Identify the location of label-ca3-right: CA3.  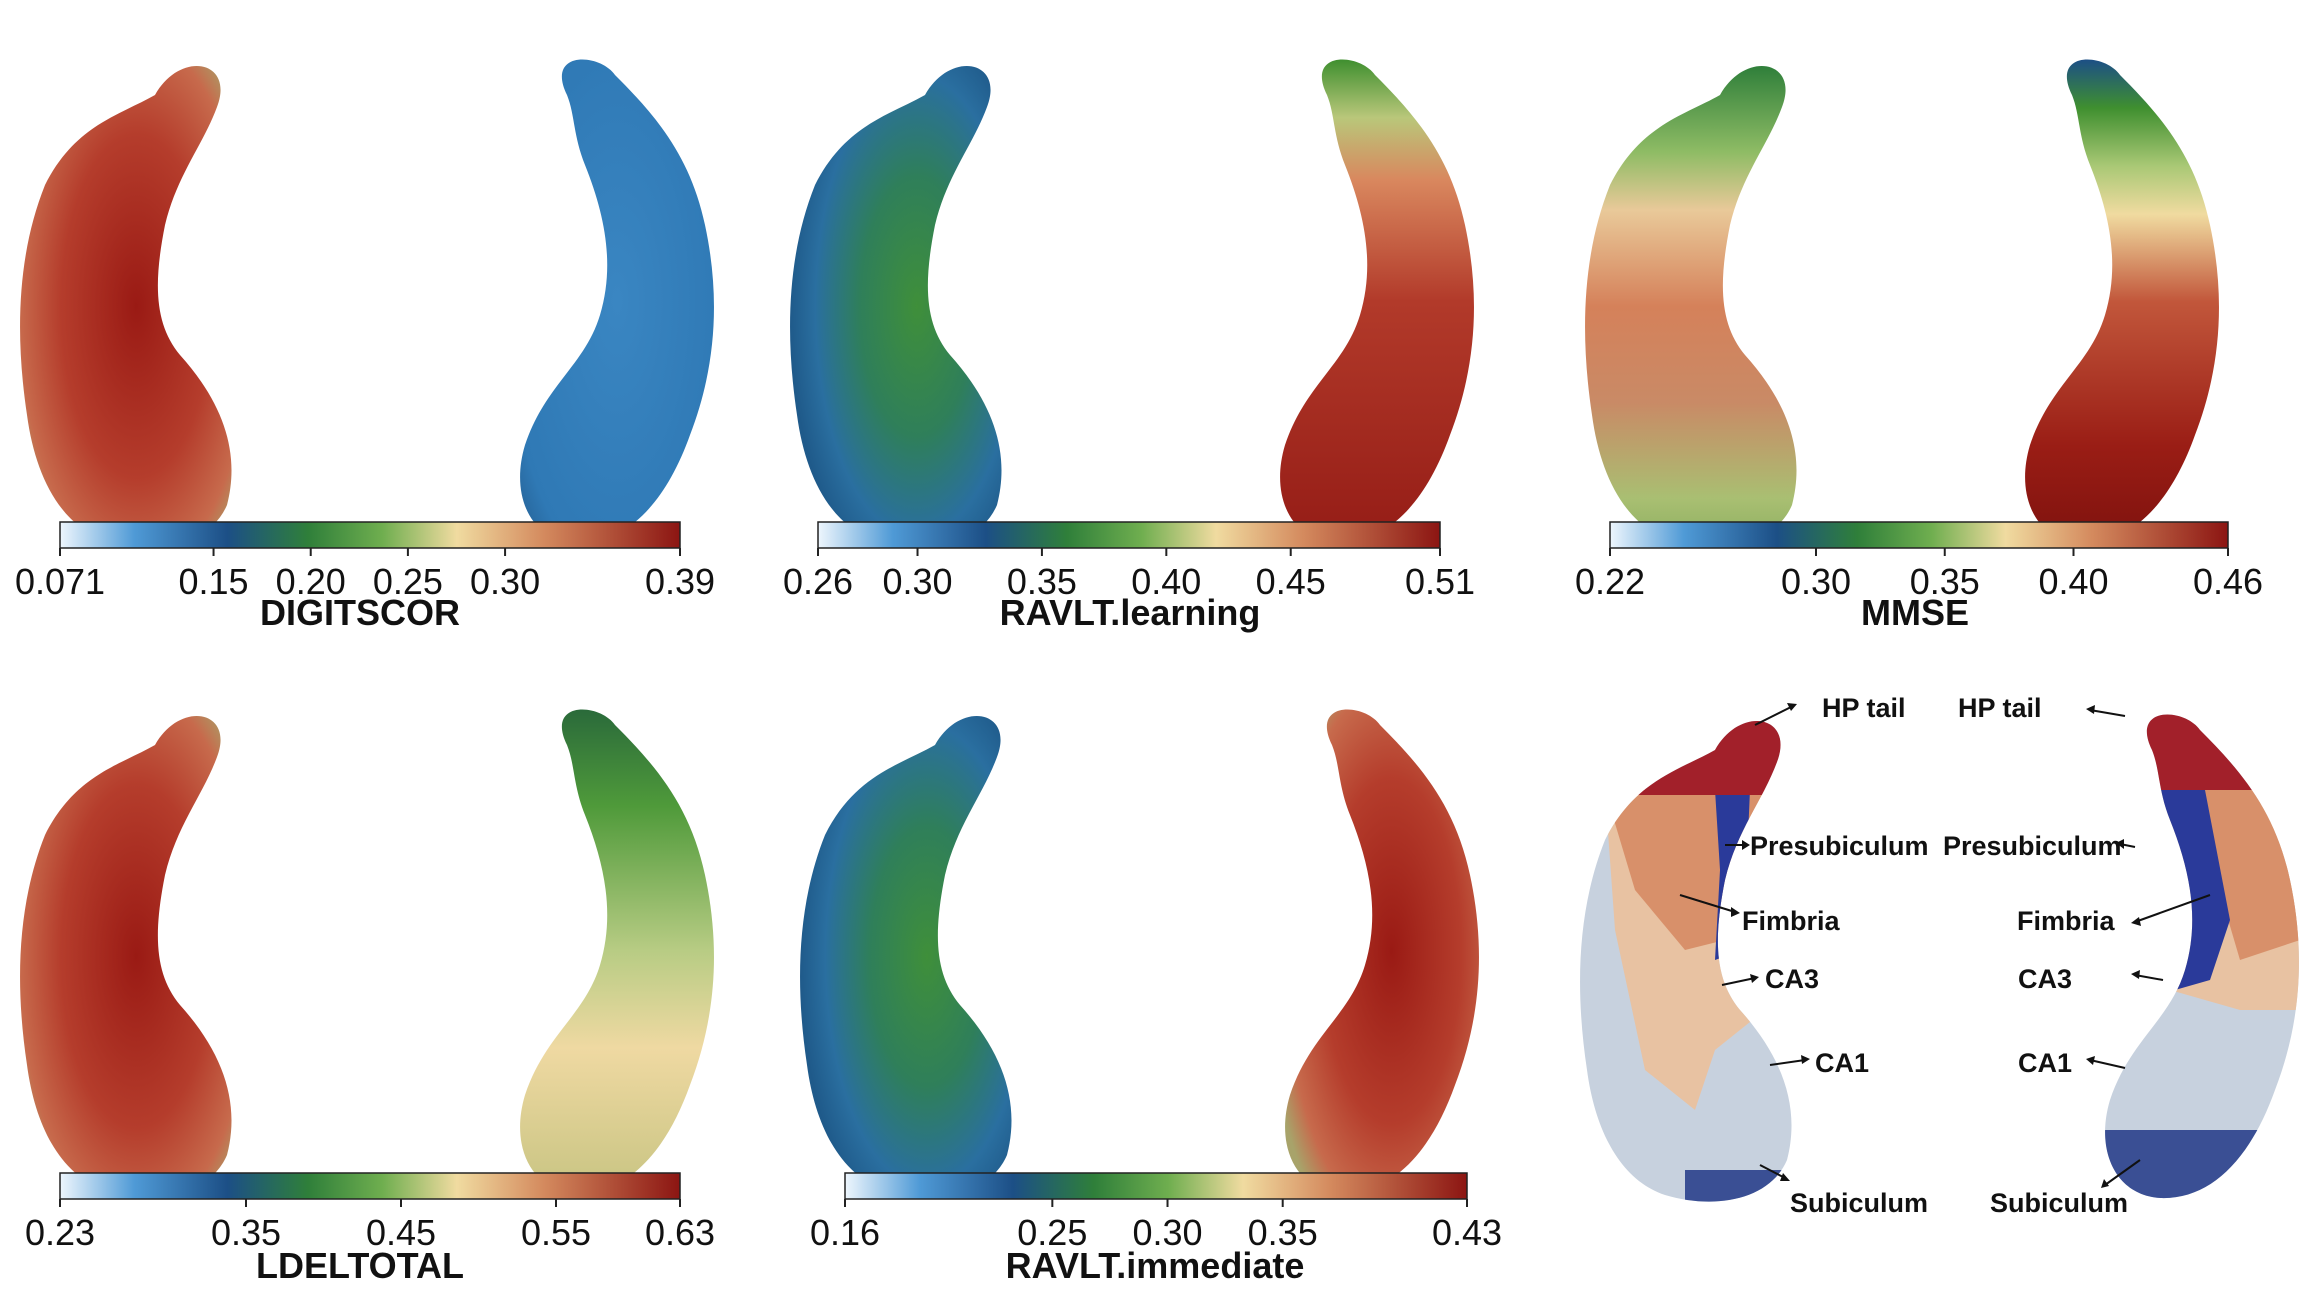
(2045, 979).